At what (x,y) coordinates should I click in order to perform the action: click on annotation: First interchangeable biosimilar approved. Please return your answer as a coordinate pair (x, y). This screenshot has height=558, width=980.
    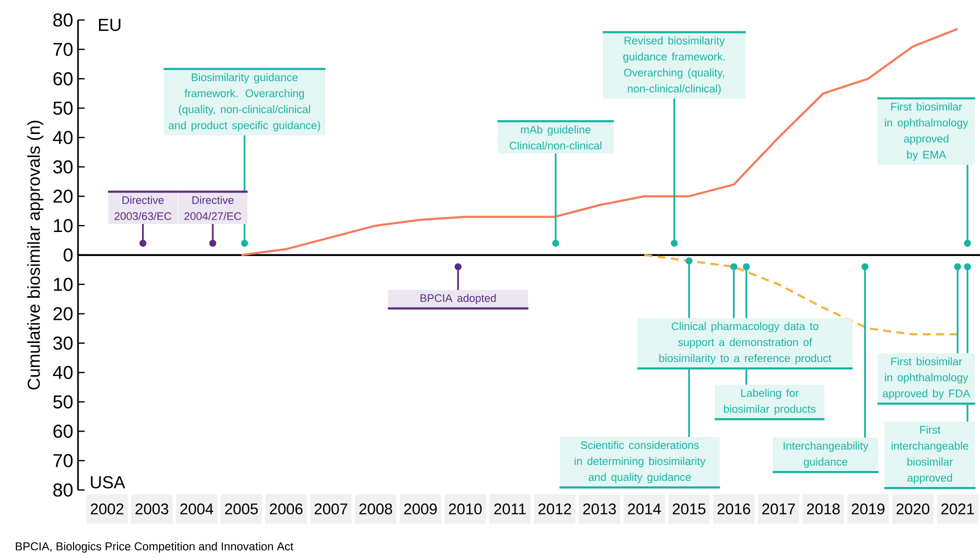
    Looking at the image, I should click on (930, 455).